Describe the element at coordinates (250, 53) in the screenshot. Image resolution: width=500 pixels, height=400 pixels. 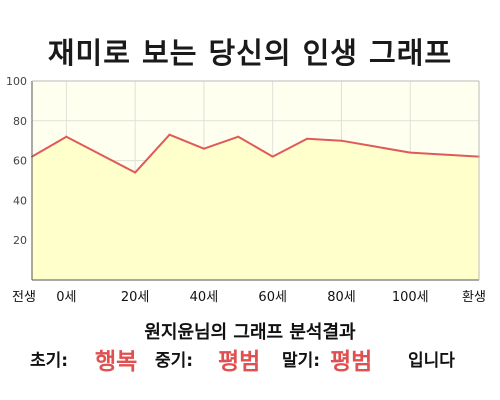
I see `page-title: 재미로 보는 당신의 인생 그래프` at that location.